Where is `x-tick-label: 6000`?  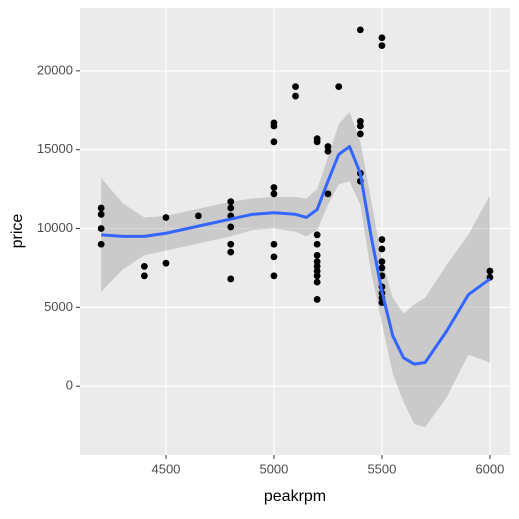
x-tick-label: 6000 is located at coordinates (489, 468).